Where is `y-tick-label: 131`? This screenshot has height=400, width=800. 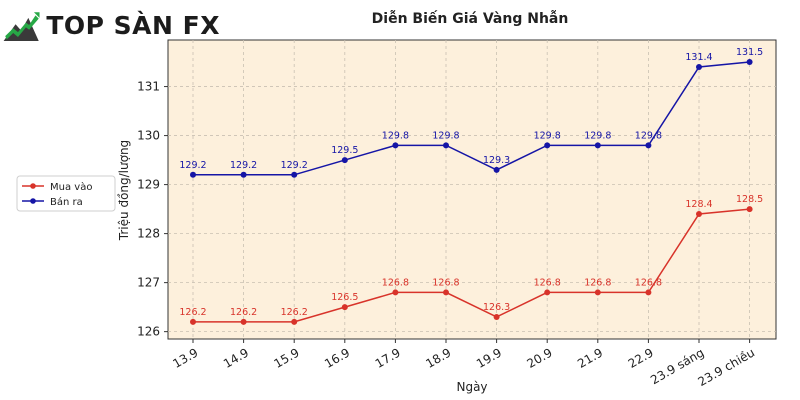
y-tick-label: 131 is located at coordinates (148, 87).